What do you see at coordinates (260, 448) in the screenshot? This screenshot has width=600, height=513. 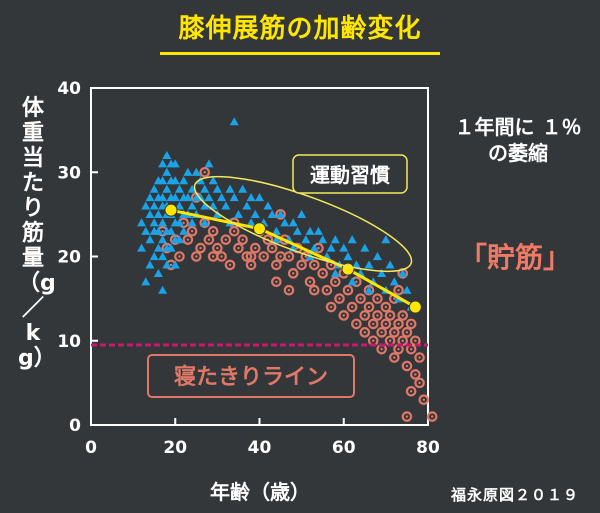 I see `x-tick-label: 40` at bounding box center [260, 448].